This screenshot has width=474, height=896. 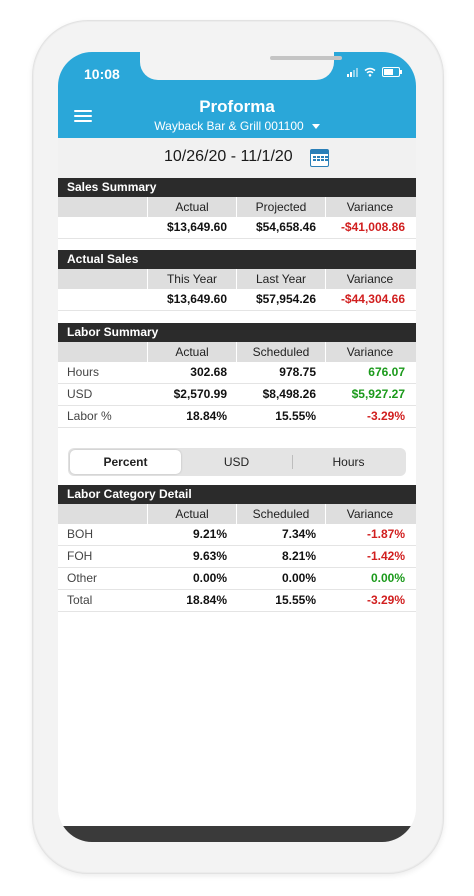 What do you see at coordinates (386, 372) in the screenshot?
I see `variance-cell: 676.07` at bounding box center [386, 372].